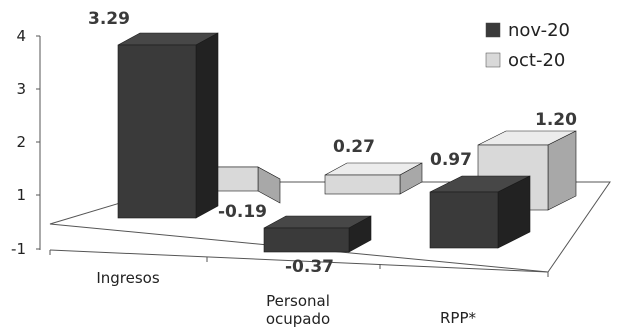  I want to click on category-label: Ingresos, so click(128, 278).